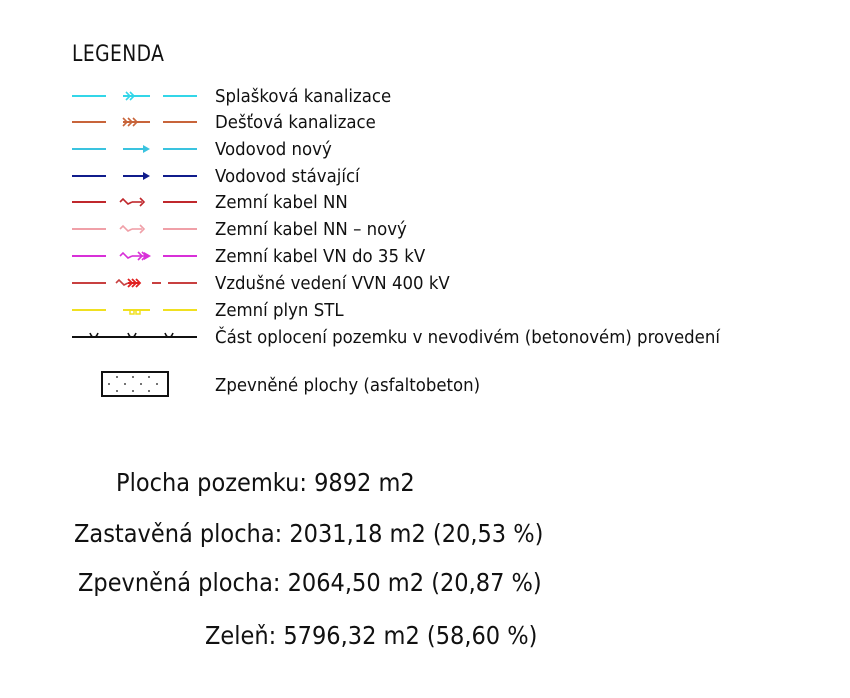 The height and width of the screenshot is (698, 850). Describe the element at coordinates (273, 149) in the screenshot. I see `legend-item-label: Vodovod nový` at that location.